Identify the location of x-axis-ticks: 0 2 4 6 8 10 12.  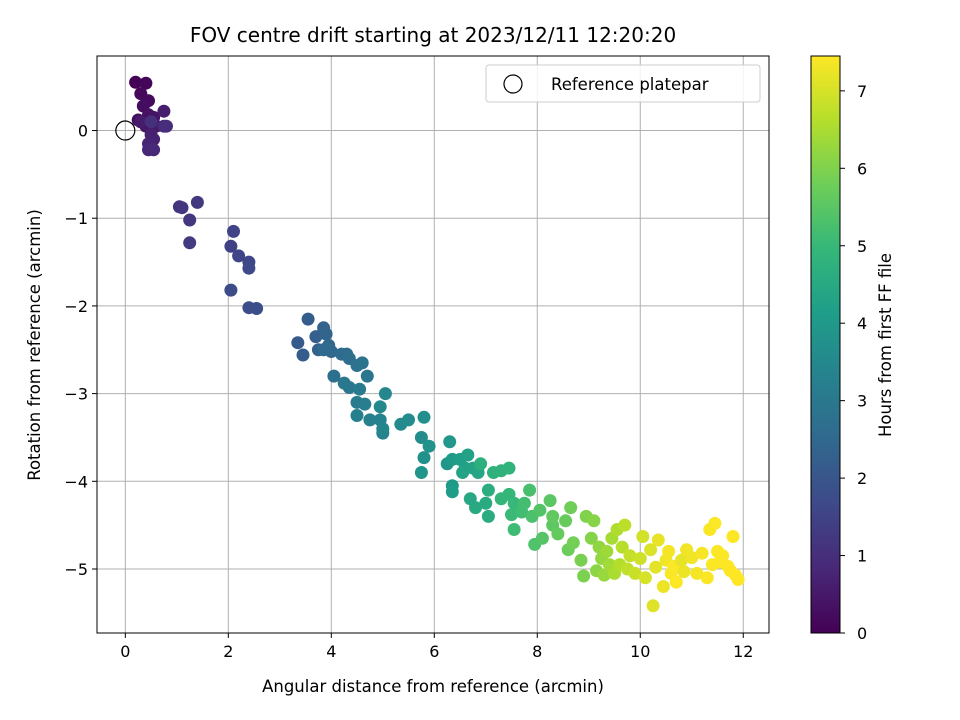
(436, 647).